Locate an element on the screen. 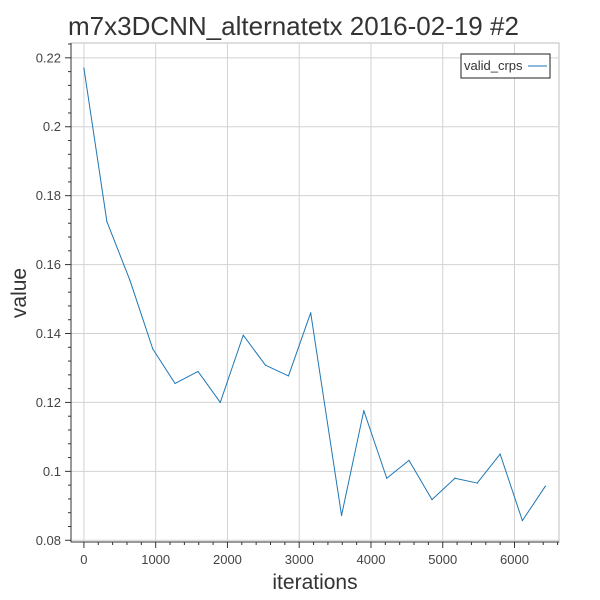 The image size is (600, 600). x-tick-label: 4000 is located at coordinates (371, 559).